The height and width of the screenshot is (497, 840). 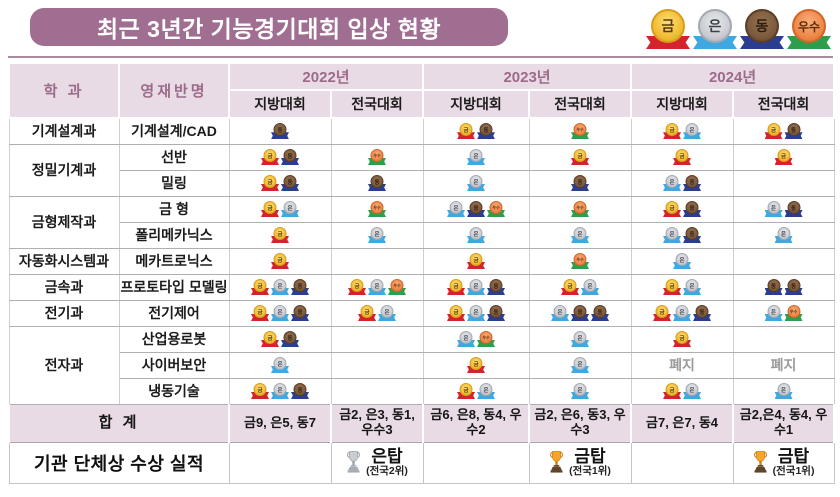 What do you see at coordinates (590, 470) in the screenshot?
I see `award-rank: (전국1위)` at bounding box center [590, 470].